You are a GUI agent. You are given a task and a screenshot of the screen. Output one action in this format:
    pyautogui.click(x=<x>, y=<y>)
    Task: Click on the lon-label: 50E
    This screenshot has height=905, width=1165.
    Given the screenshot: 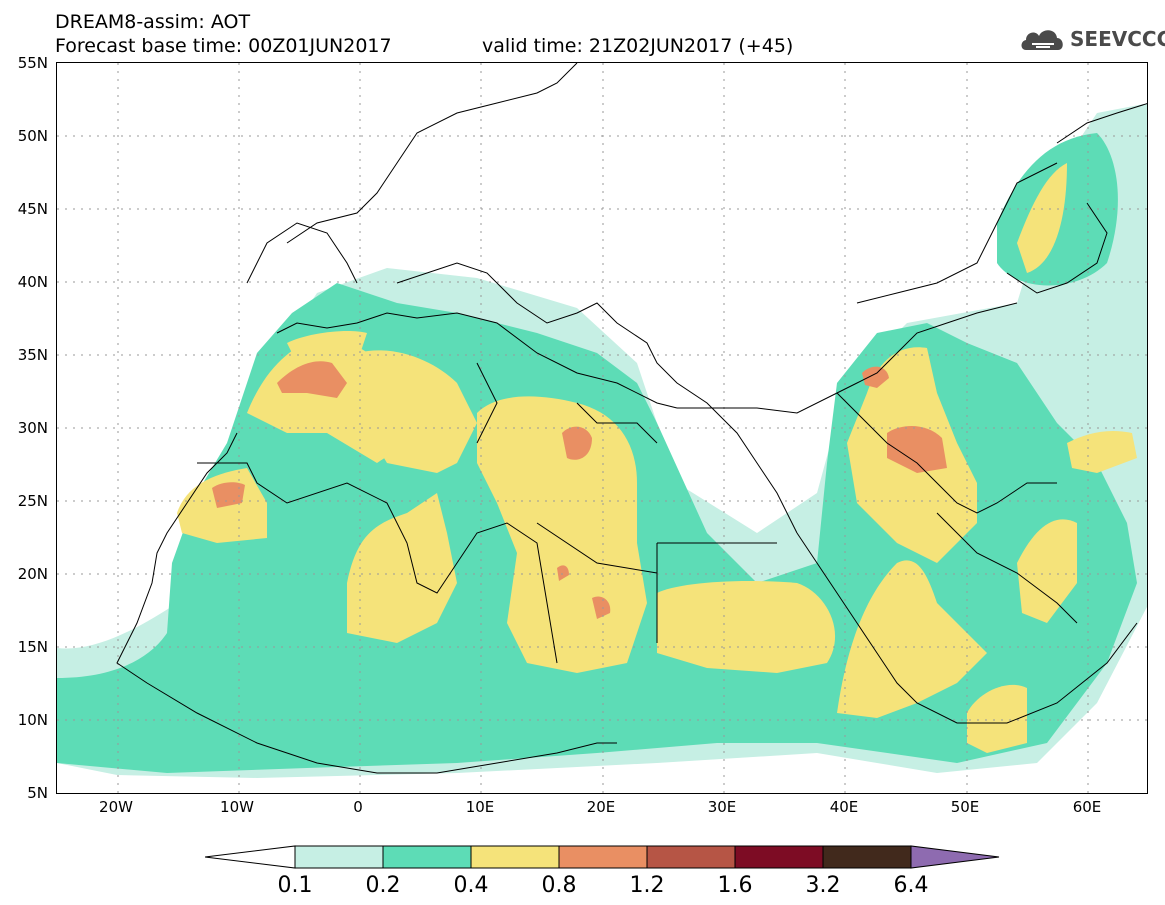 What is the action you would take?
    pyautogui.click(x=965, y=807)
    